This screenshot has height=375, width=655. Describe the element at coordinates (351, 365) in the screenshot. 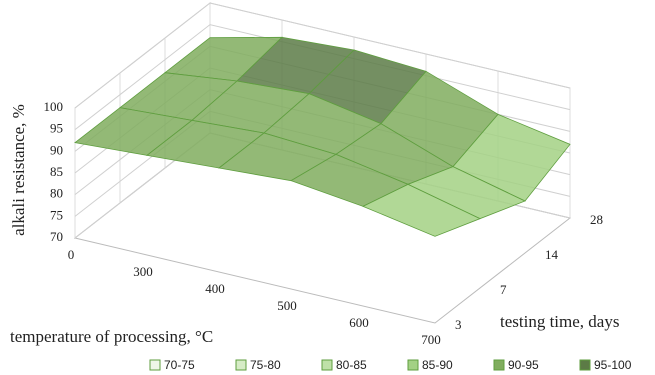

I see `legend-label: 80-85` at that location.